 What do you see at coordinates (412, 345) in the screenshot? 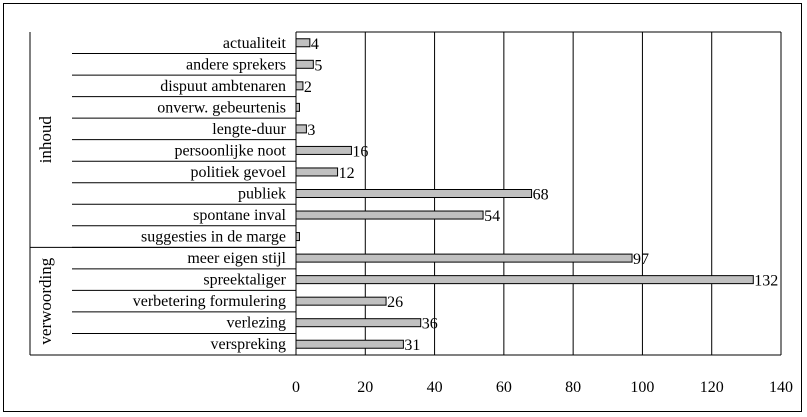
I see `data-label: 31` at bounding box center [412, 345].